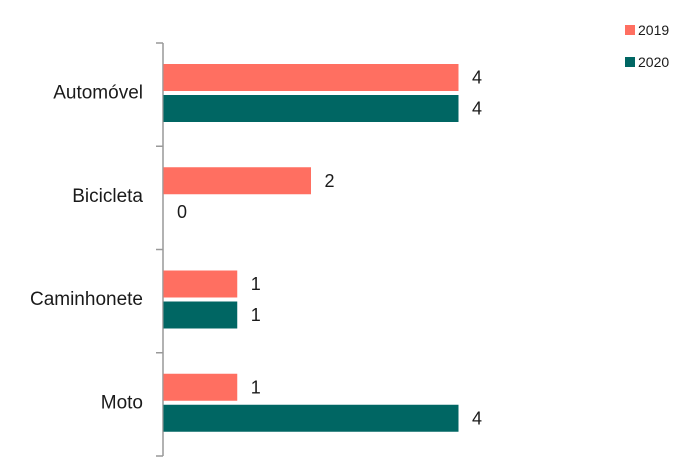  I want to click on category-label-moto: Moto, so click(122, 402).